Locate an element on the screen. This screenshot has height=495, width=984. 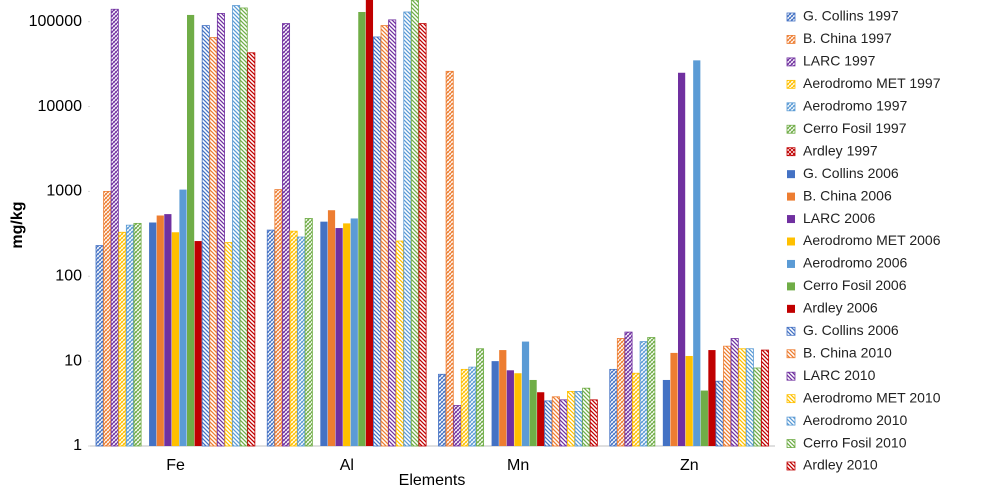
y-tick-label: 1 is located at coordinates (77, 445).